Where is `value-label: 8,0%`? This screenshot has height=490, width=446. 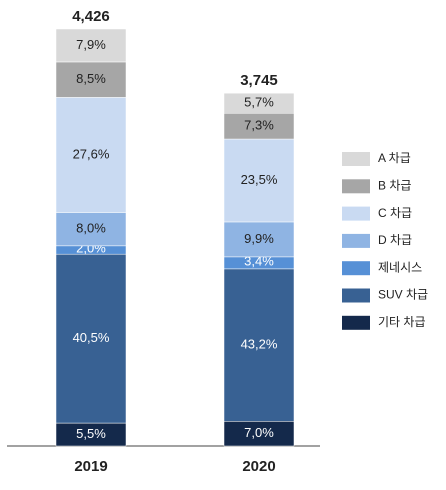
value-label: 8,0% is located at coordinates (91, 228).